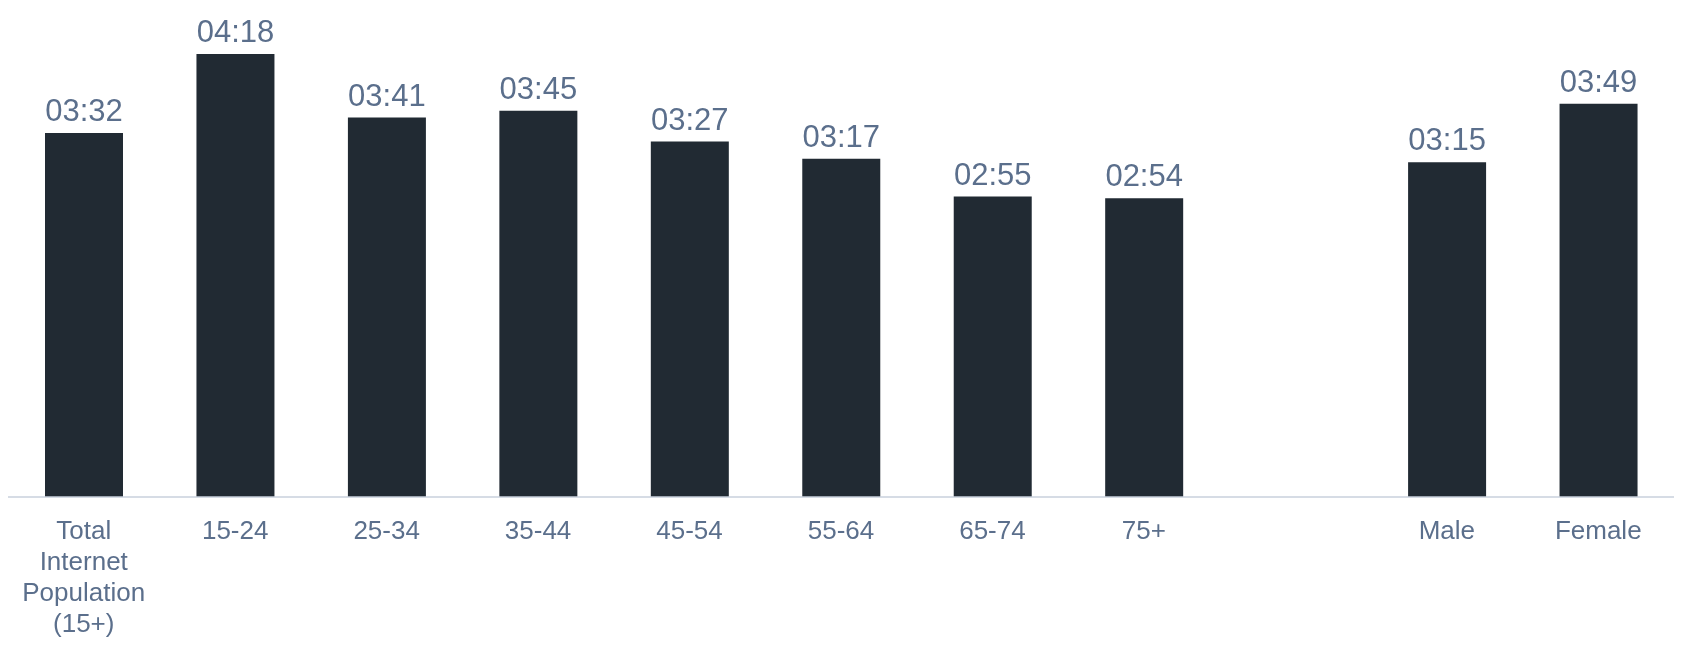 The height and width of the screenshot is (665, 1690). I want to click on data-label: 02:55, so click(992, 174).